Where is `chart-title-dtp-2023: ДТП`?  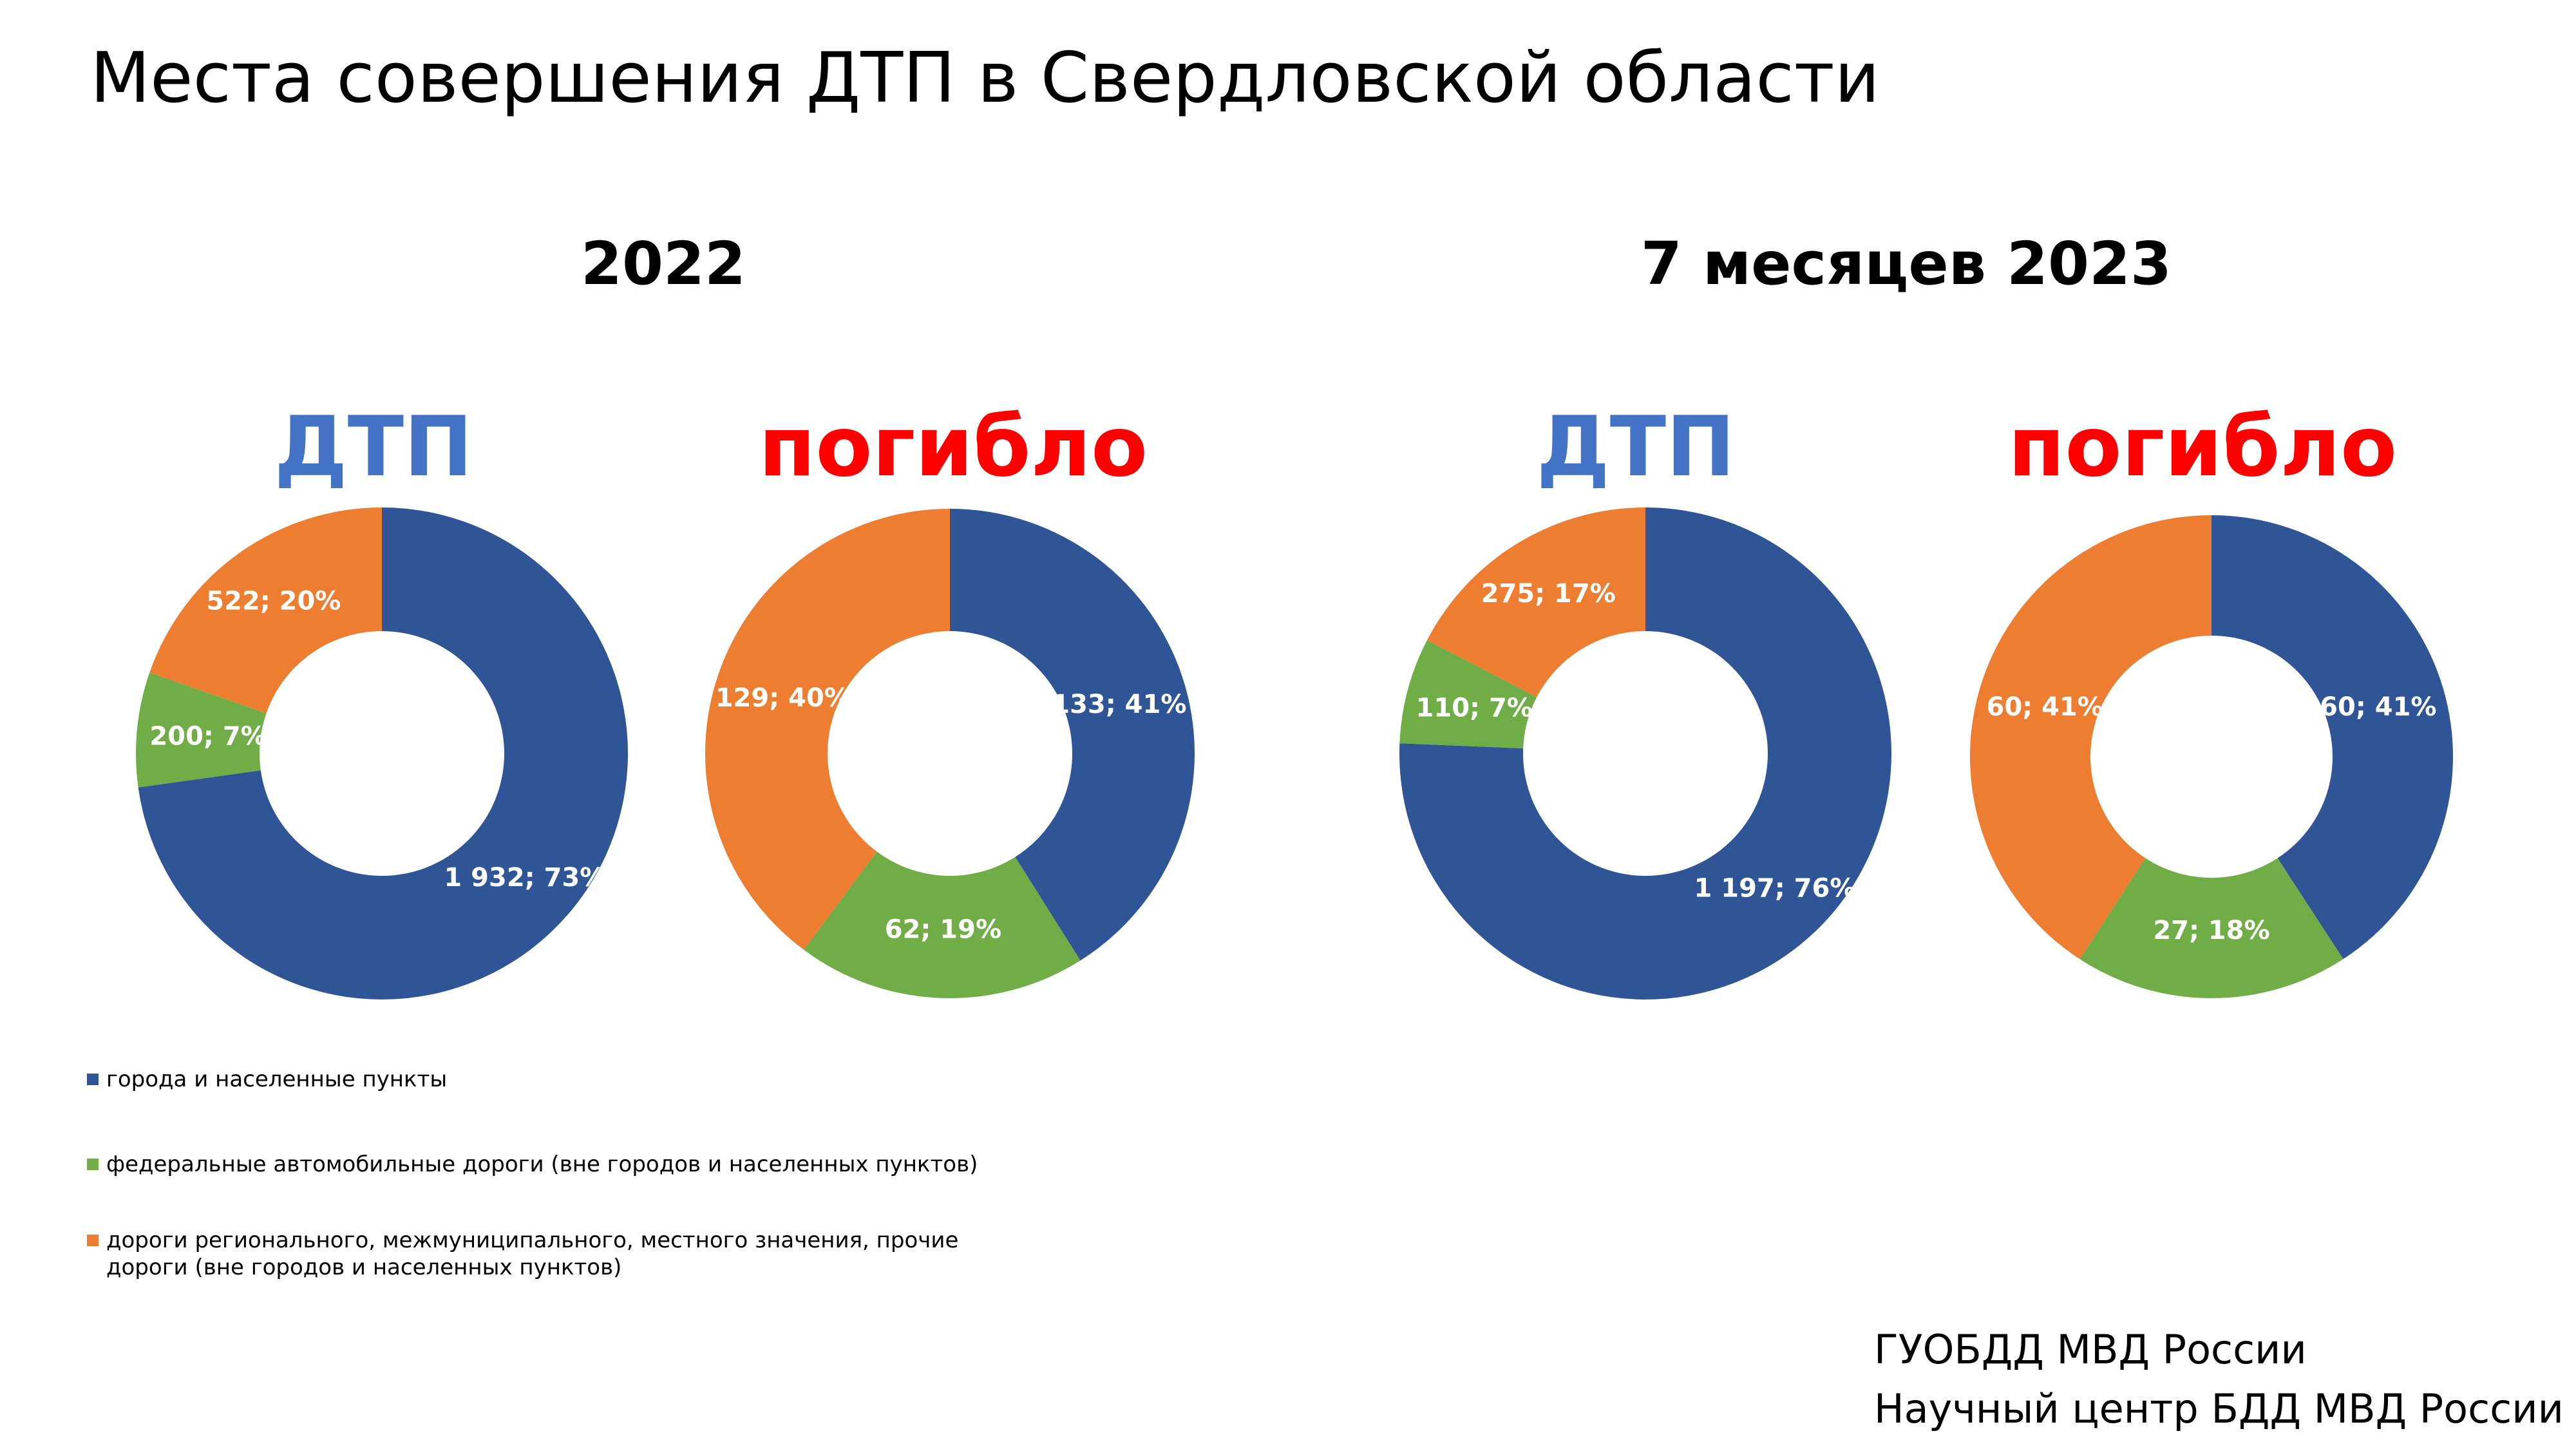 chart-title-dtp-2023: ДТП is located at coordinates (1636, 447).